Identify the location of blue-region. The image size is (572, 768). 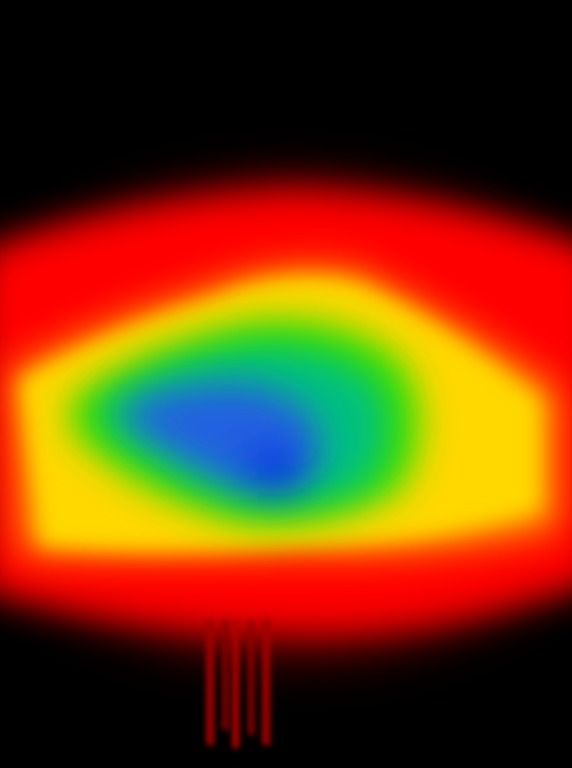
(220, 439).